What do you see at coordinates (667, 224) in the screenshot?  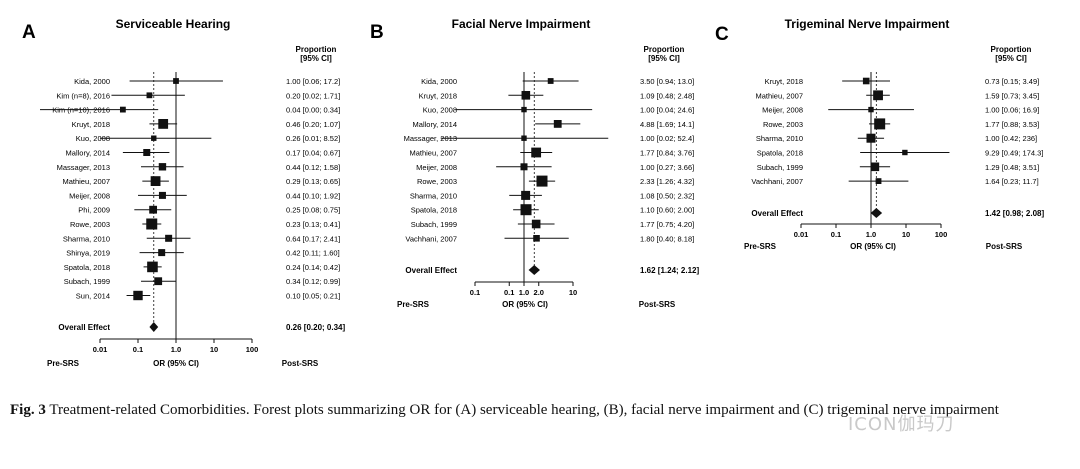 I see `study-ci-text: 1.77 [0.75; 4.20]` at bounding box center [667, 224].